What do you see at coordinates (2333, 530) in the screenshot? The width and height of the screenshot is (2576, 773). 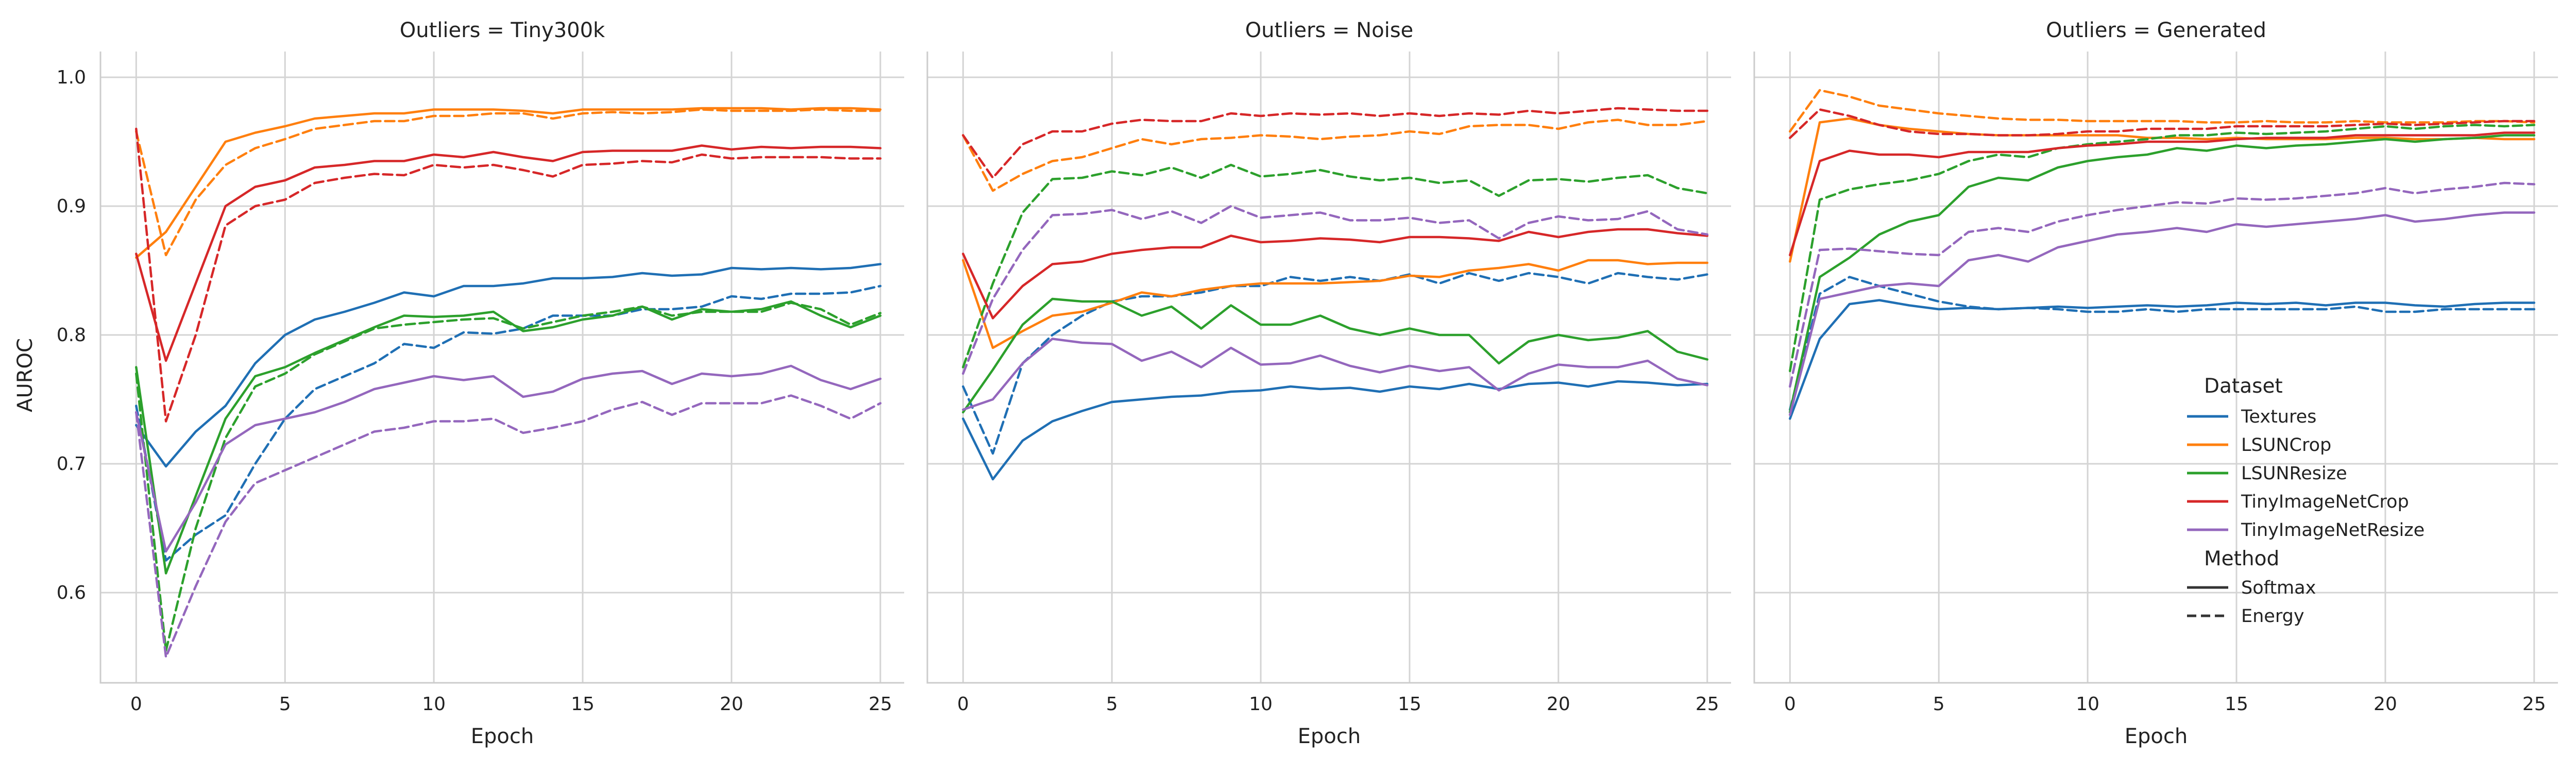 I see `legend-entry-tinyimagenetresize: TinyImageNetResize` at bounding box center [2333, 530].